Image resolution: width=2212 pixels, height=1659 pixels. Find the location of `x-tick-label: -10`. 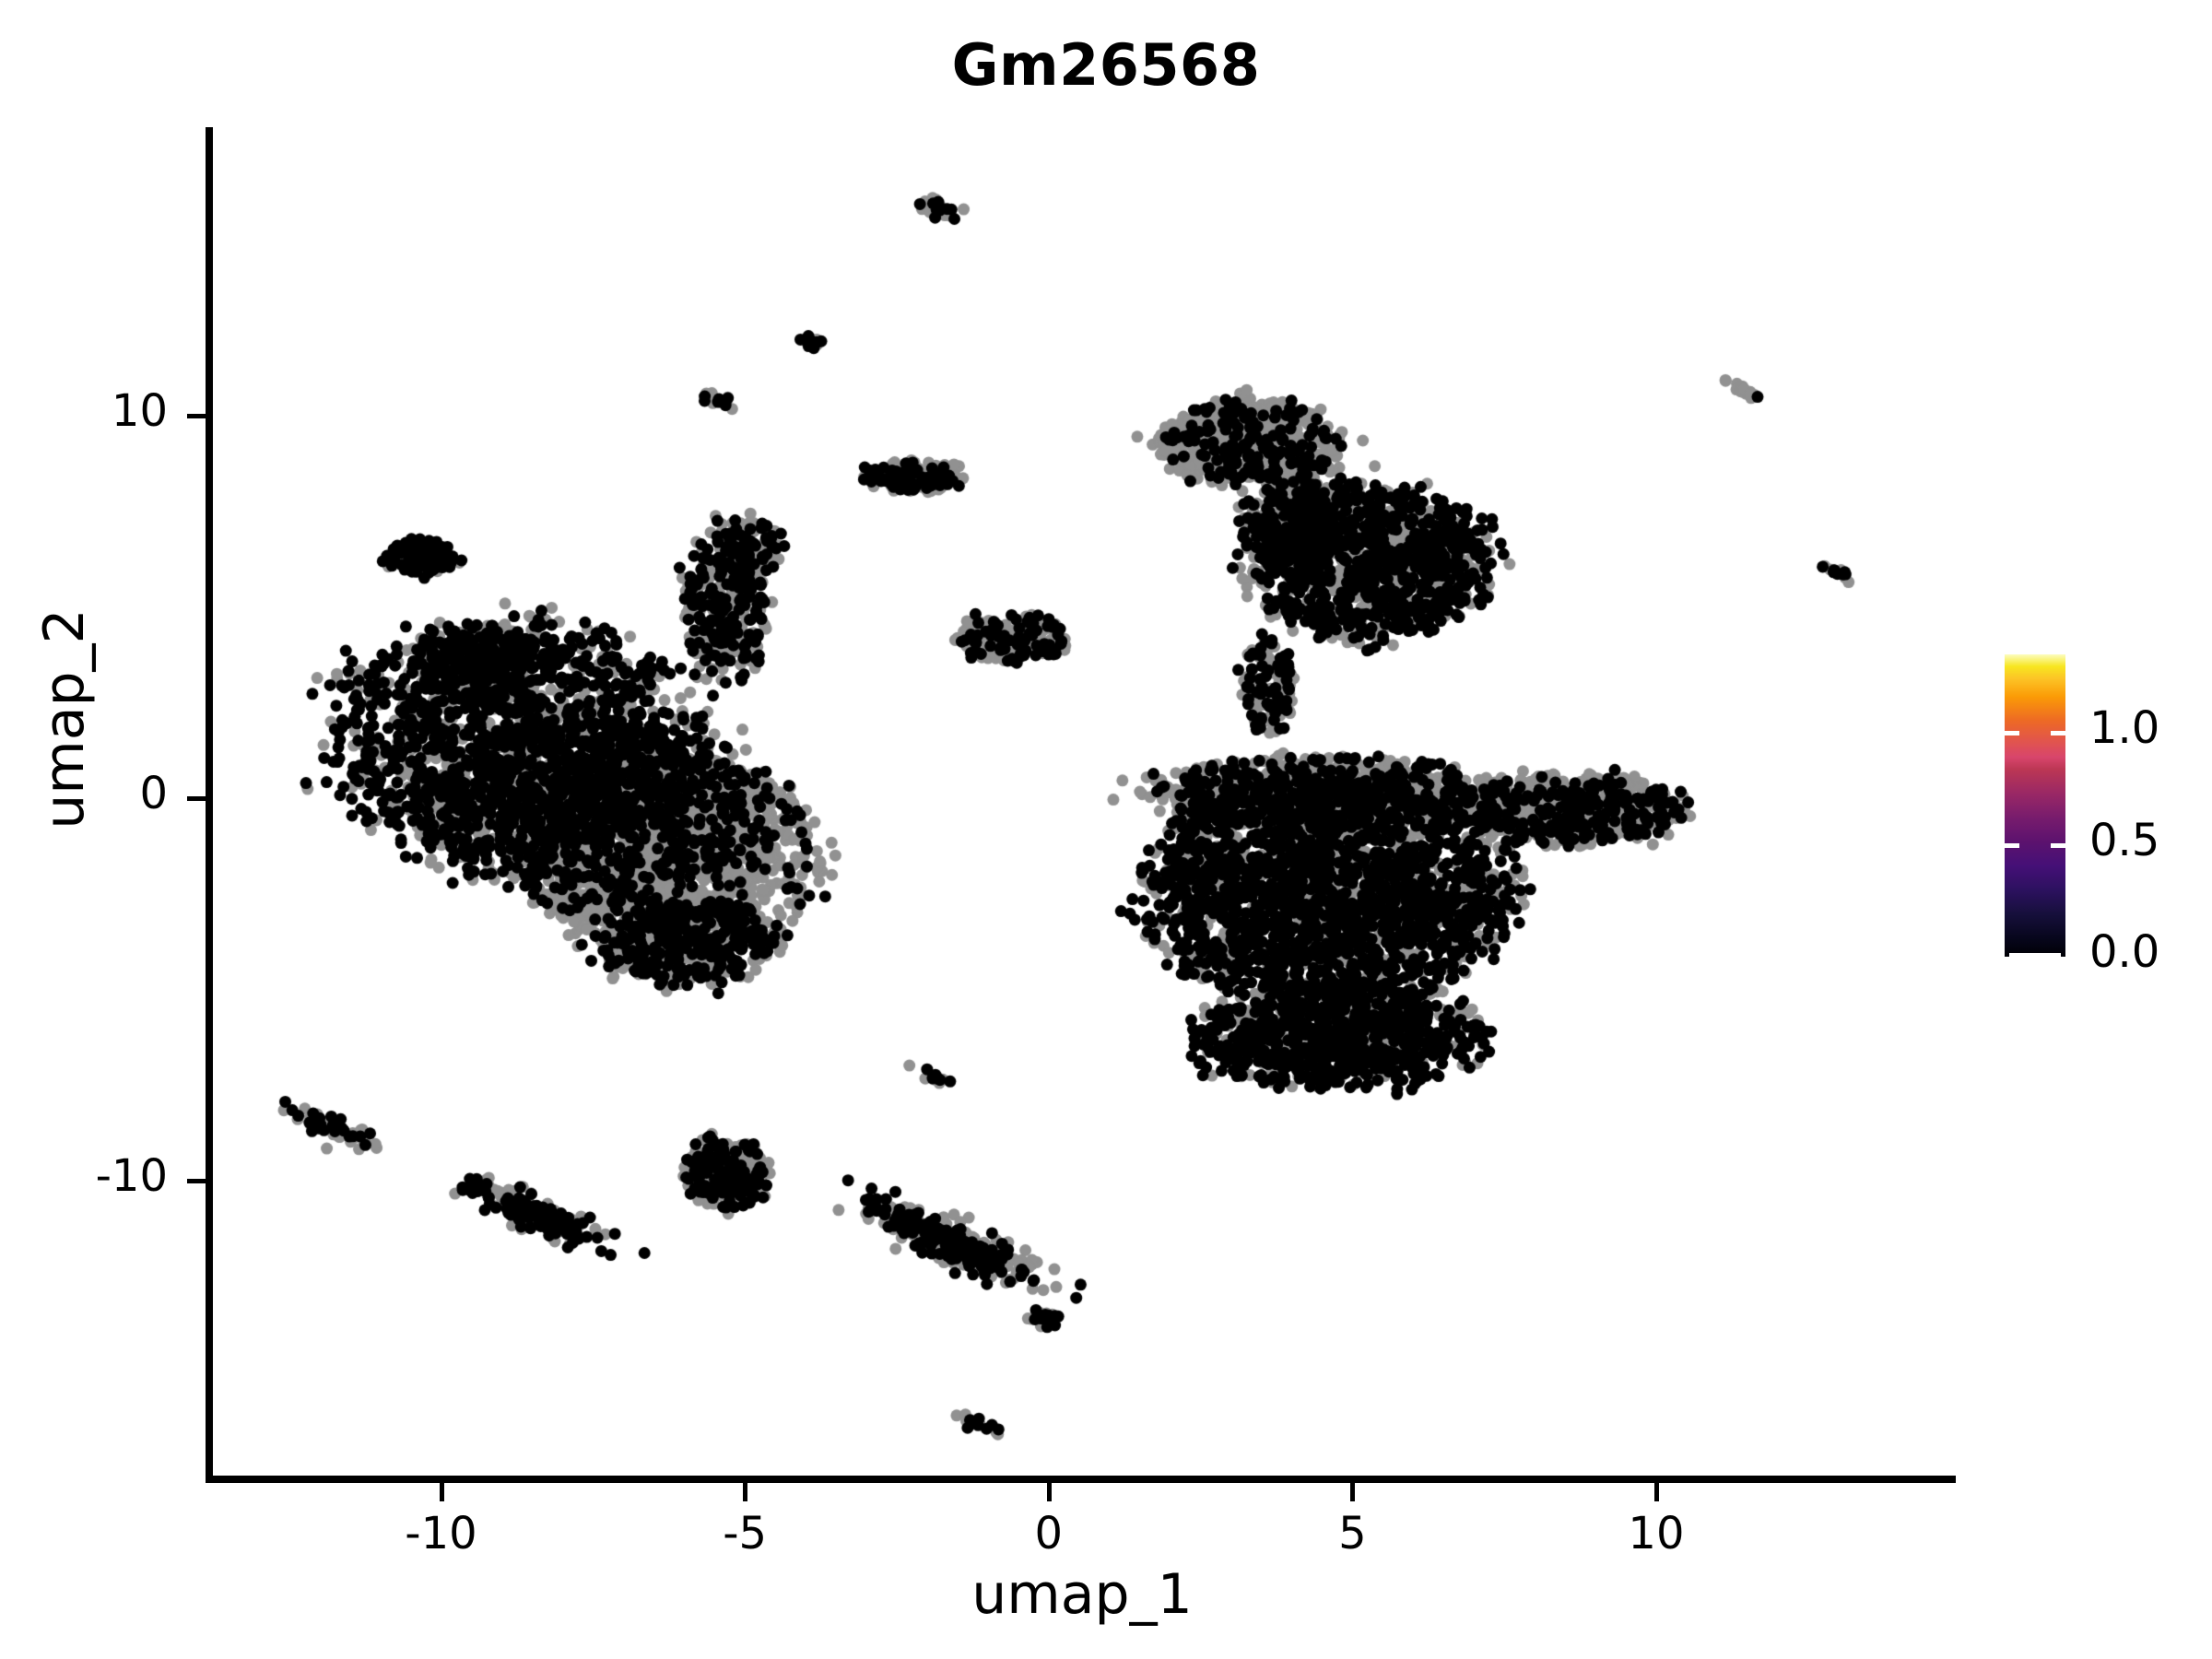

x-tick-label: -10 is located at coordinates (441, 1533).